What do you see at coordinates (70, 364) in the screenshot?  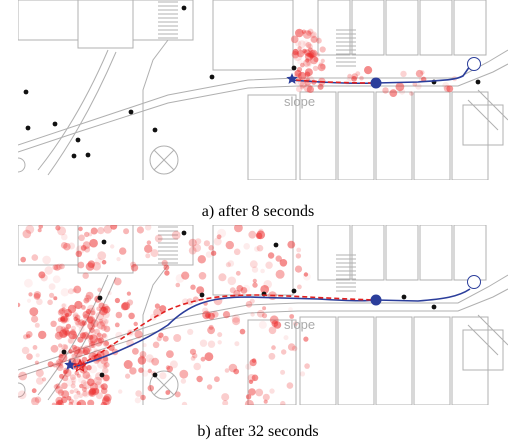 I see `start-star-icon` at bounding box center [70, 364].